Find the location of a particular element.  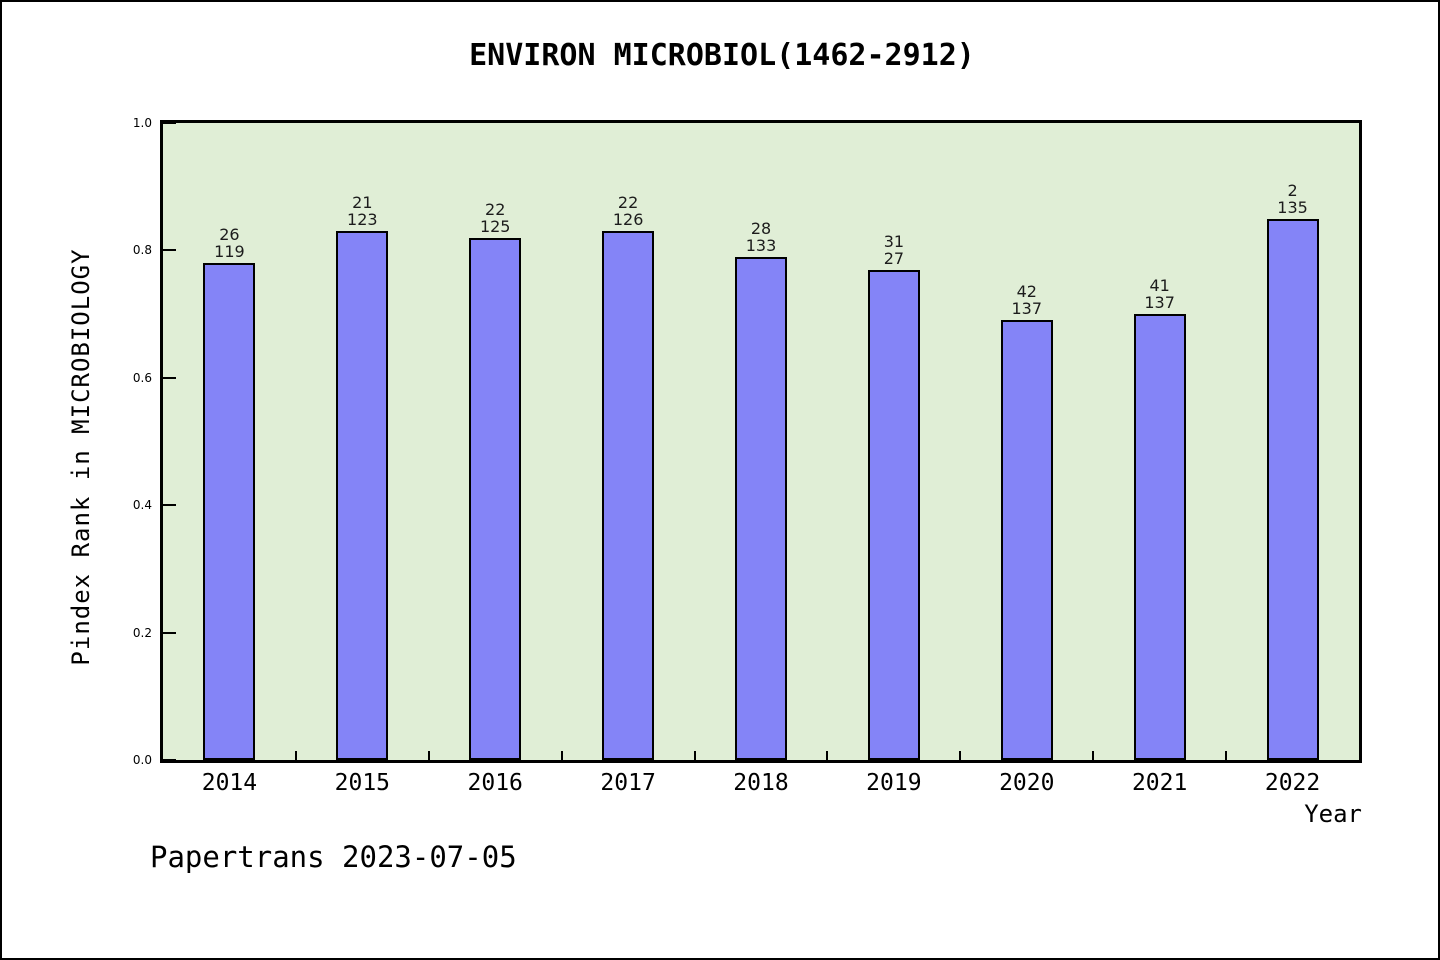

y-tick-label: 0.4 is located at coordinates (142, 505).